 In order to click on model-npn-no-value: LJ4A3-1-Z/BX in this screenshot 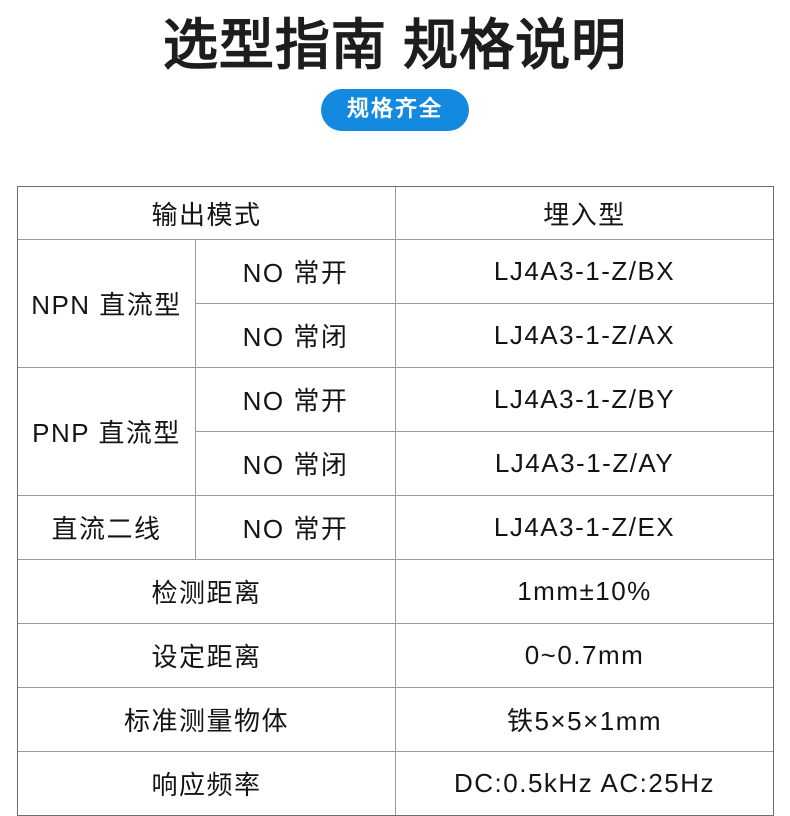, I will do `click(584, 271)`.